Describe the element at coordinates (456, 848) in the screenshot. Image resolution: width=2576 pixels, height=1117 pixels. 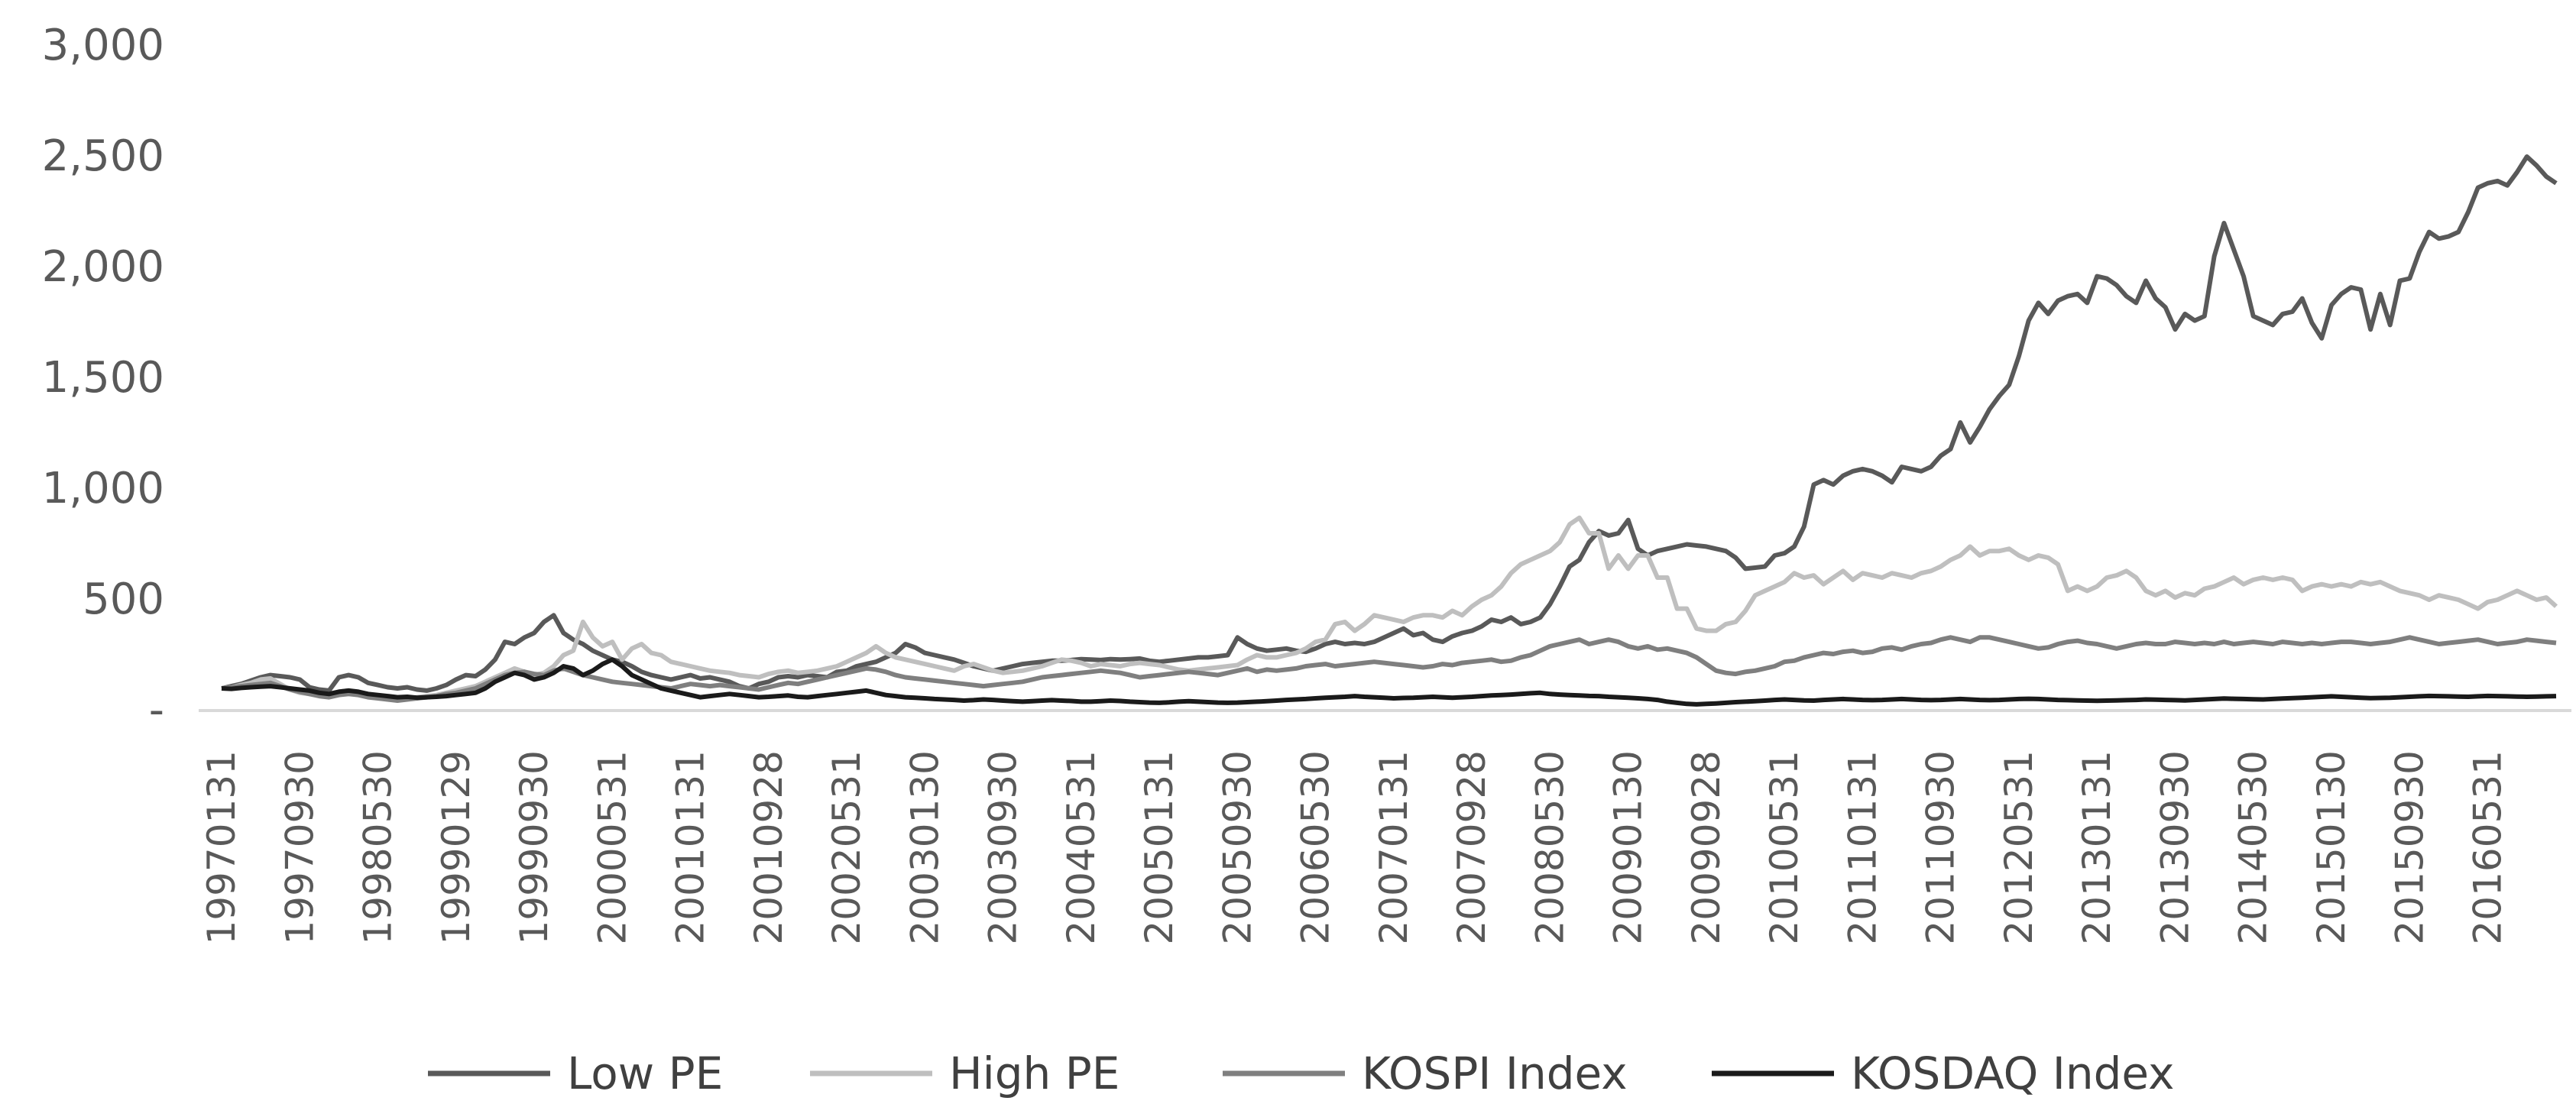
I see `x-tick-label: 19990129` at that location.